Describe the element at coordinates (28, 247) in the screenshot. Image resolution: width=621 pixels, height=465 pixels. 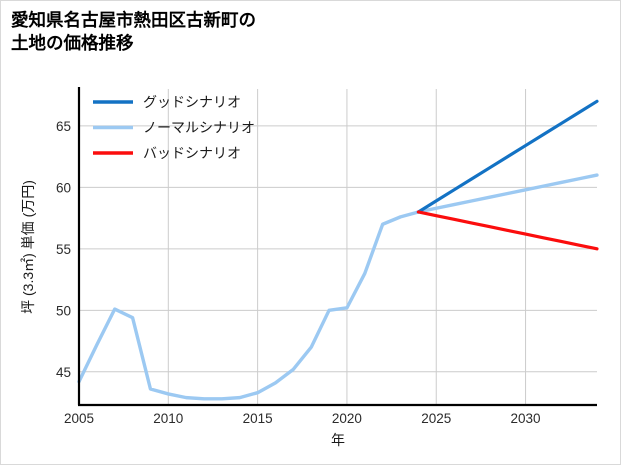
I see `y-axis-title: 坪 (3.3㎡) 単価 (万円)` at that location.